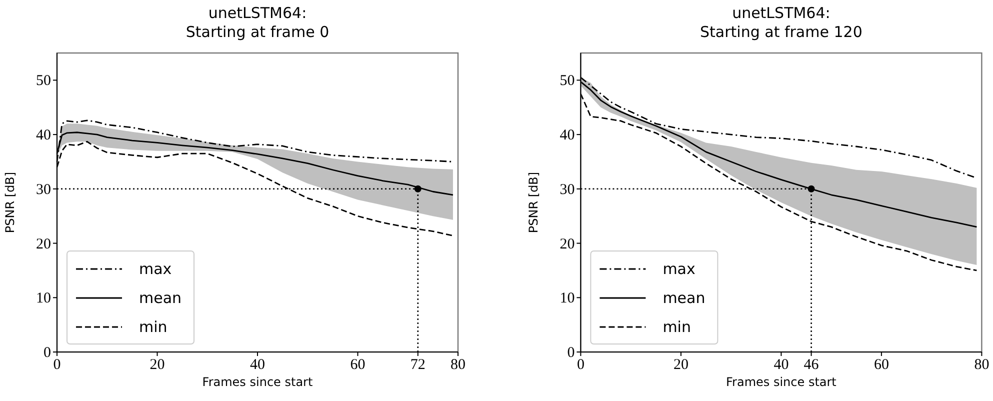  Describe the element at coordinates (418, 365) in the screenshot. I see `x-tick-label: 72` at that location.